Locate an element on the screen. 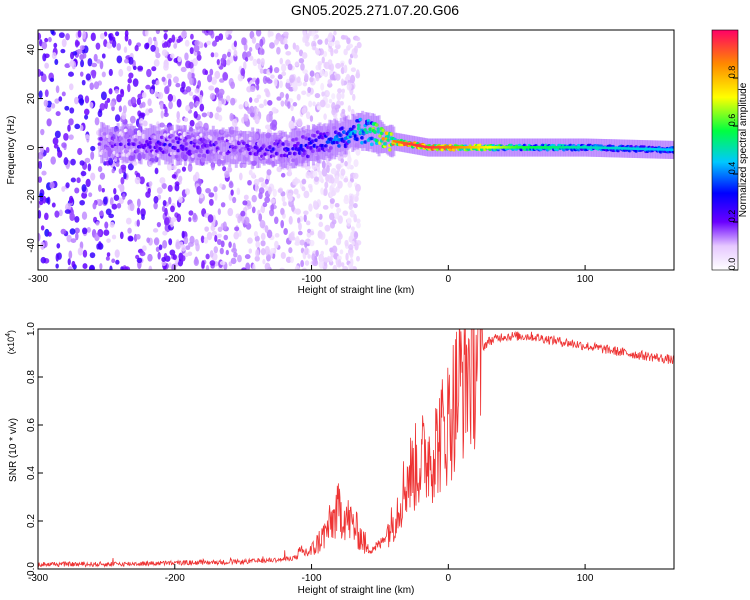  snr-x-tick-label: -100 is located at coordinates (312, 578).